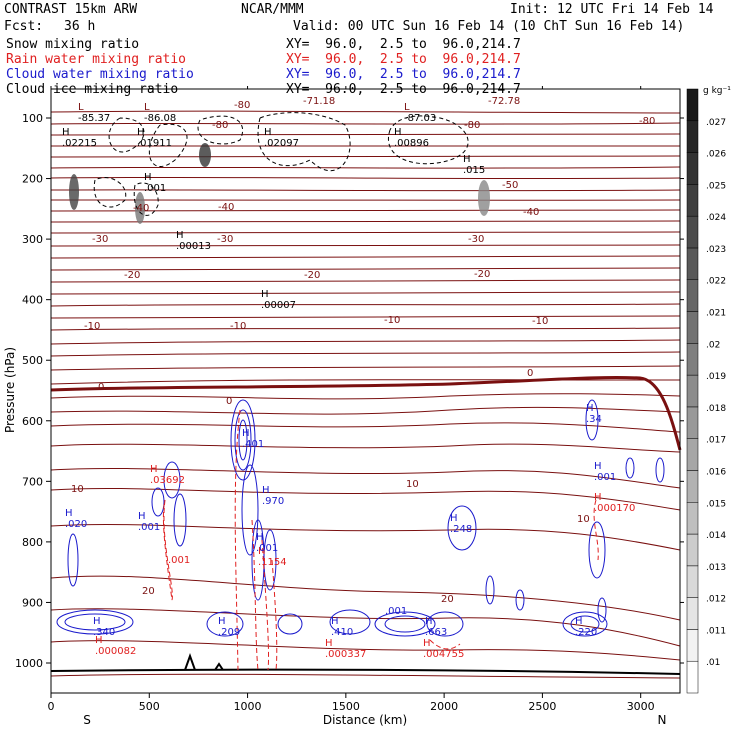 The width and height of the screenshot is (740, 740). What do you see at coordinates (96, 59) in the screenshot?
I see `field-name-rain: Rain water mixing ratio` at bounding box center [96, 59].